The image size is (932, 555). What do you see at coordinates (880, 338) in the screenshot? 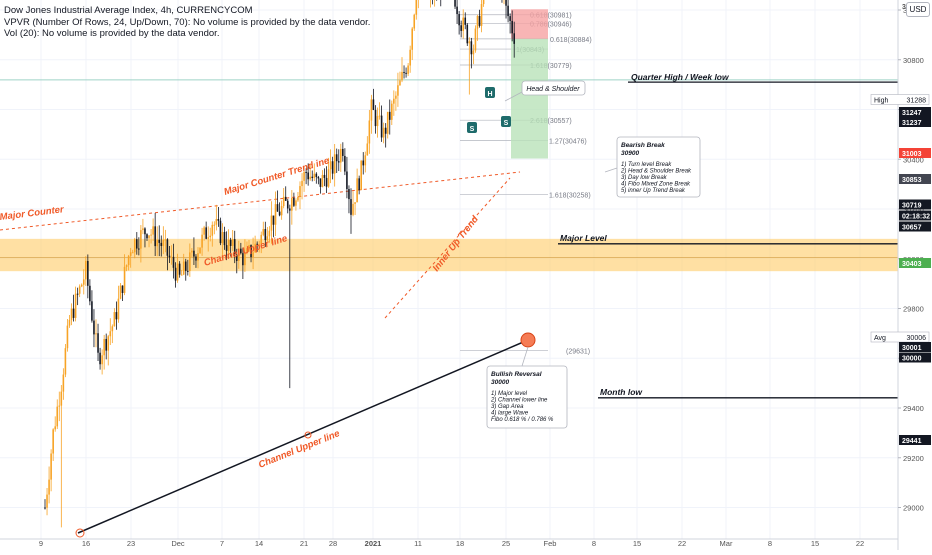
I see `price-badge-caption: Avg` at bounding box center [880, 338].